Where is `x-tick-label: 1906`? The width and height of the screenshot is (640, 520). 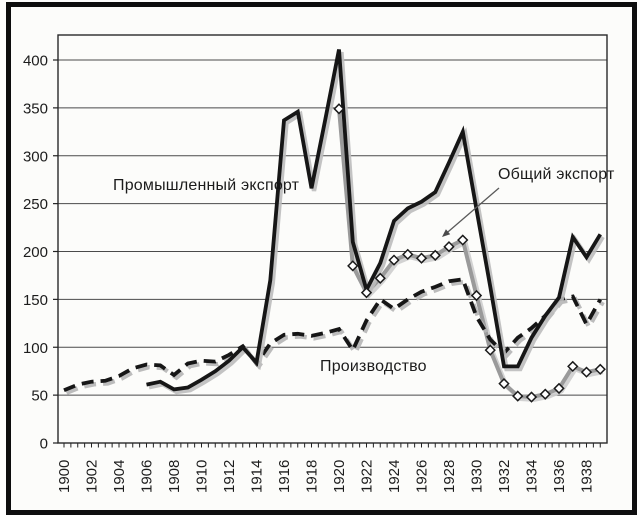 x-tick-label: 1906 is located at coordinates (147, 476).